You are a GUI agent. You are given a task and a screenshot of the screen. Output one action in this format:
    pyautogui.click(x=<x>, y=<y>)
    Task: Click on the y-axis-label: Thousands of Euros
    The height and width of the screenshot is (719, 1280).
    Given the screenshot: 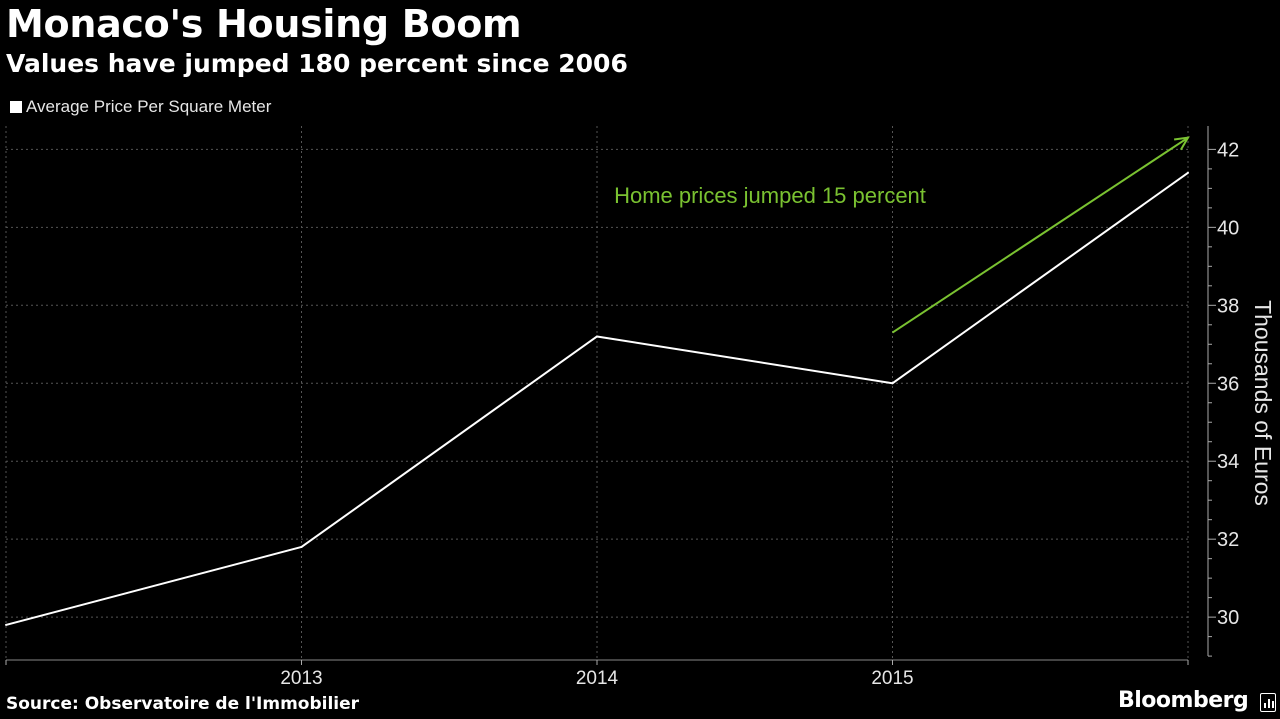 What is the action you would take?
    pyautogui.click(x=1263, y=403)
    